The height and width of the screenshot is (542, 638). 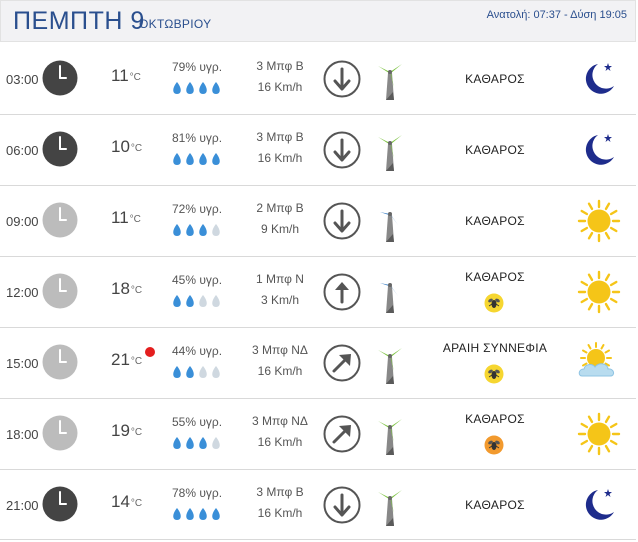 What do you see at coordinates (596, 359) in the screenshot?
I see `sun-cloud-icon` at bounding box center [596, 359].